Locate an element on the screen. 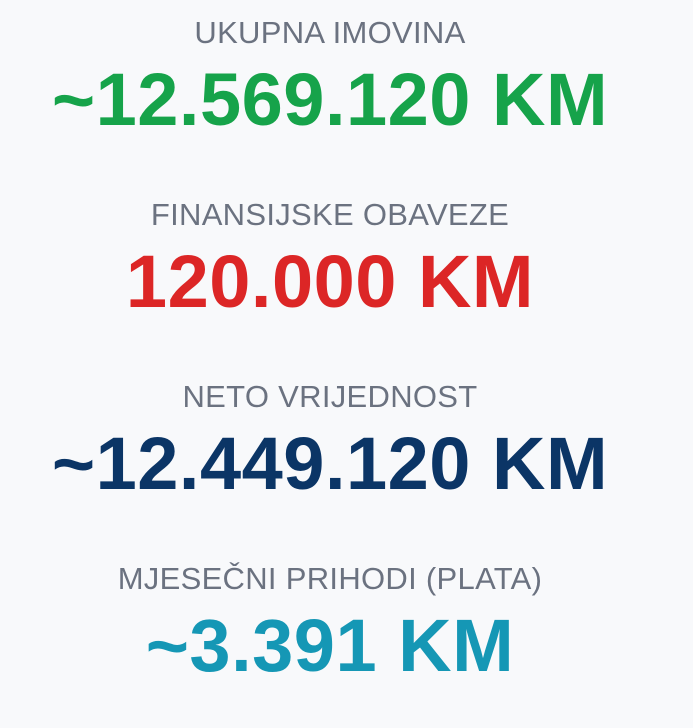 This screenshot has width=693, height=728. liabilities-value: 120.000 KM is located at coordinates (330, 281).